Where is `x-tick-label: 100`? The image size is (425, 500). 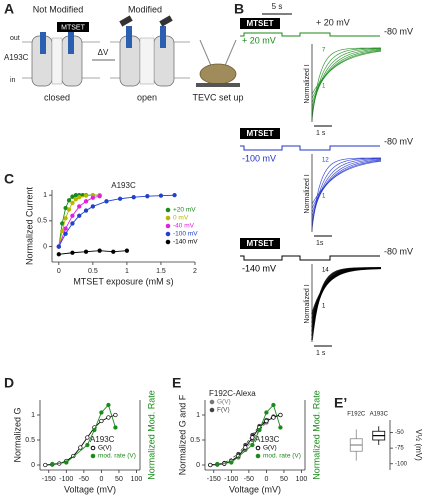 x-tick-label: 100 is located at coordinates (302, 479).